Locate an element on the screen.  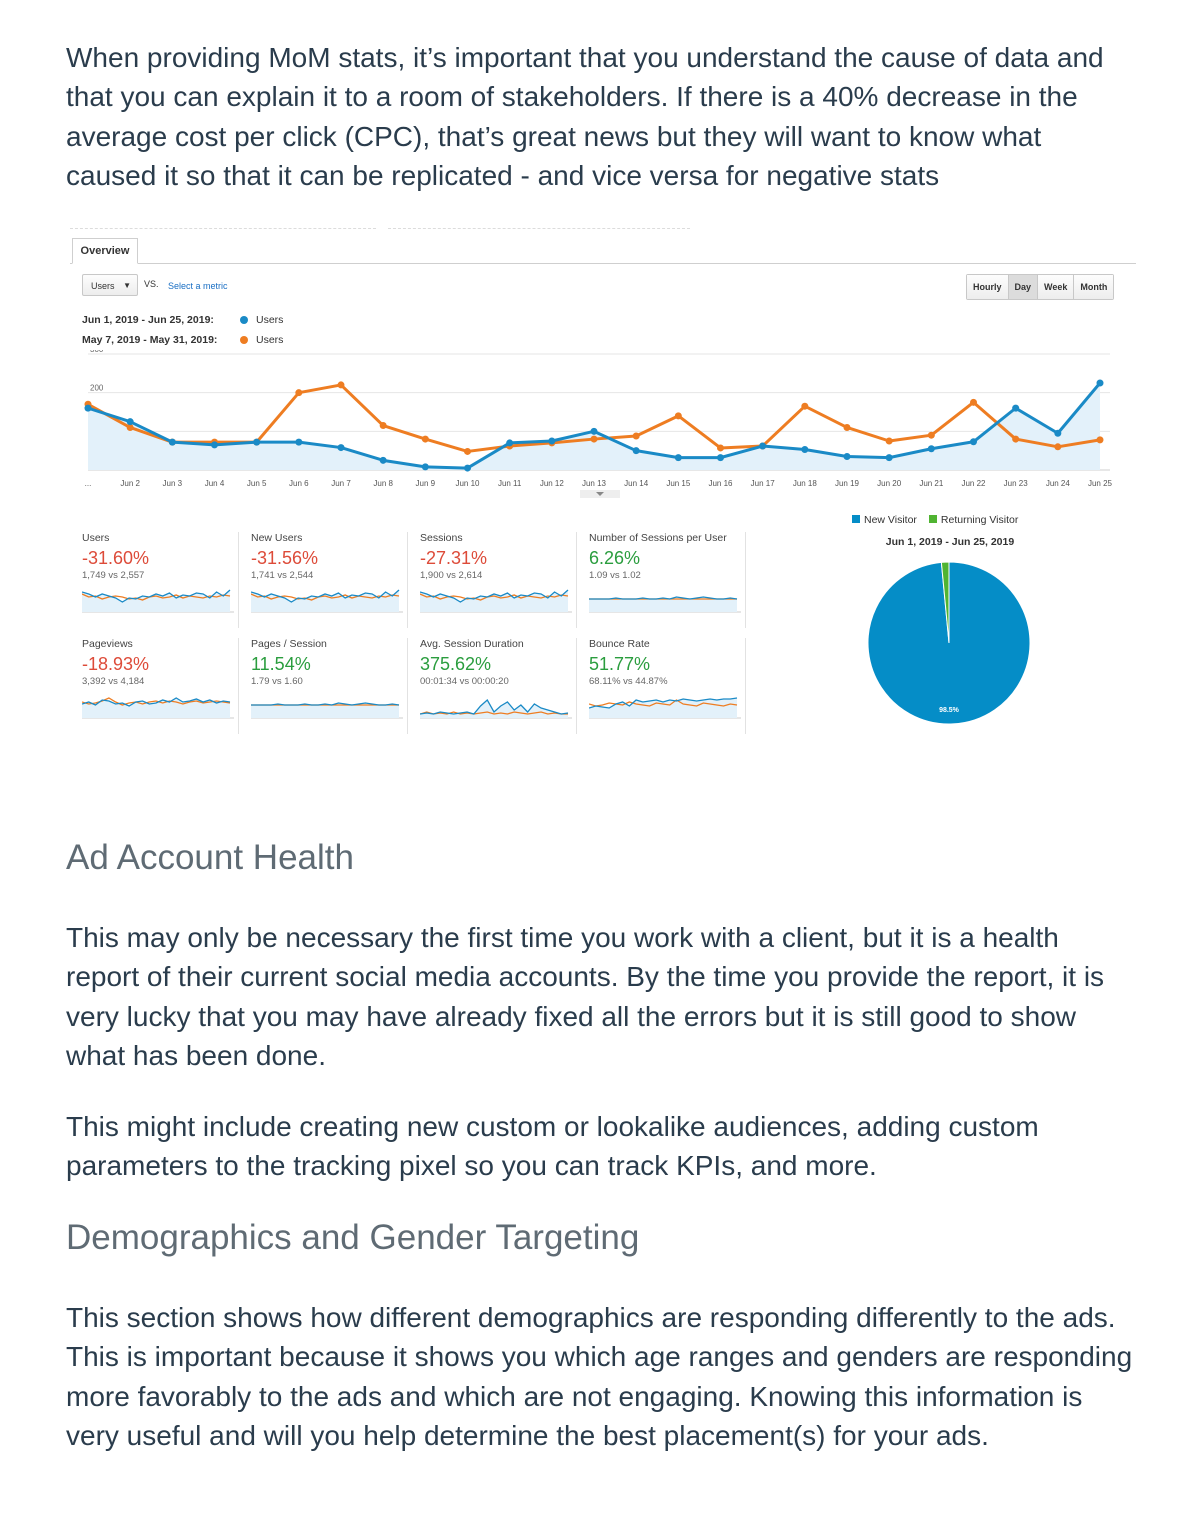
chevron-down-icon: ▼ is located at coordinates (127, 285).